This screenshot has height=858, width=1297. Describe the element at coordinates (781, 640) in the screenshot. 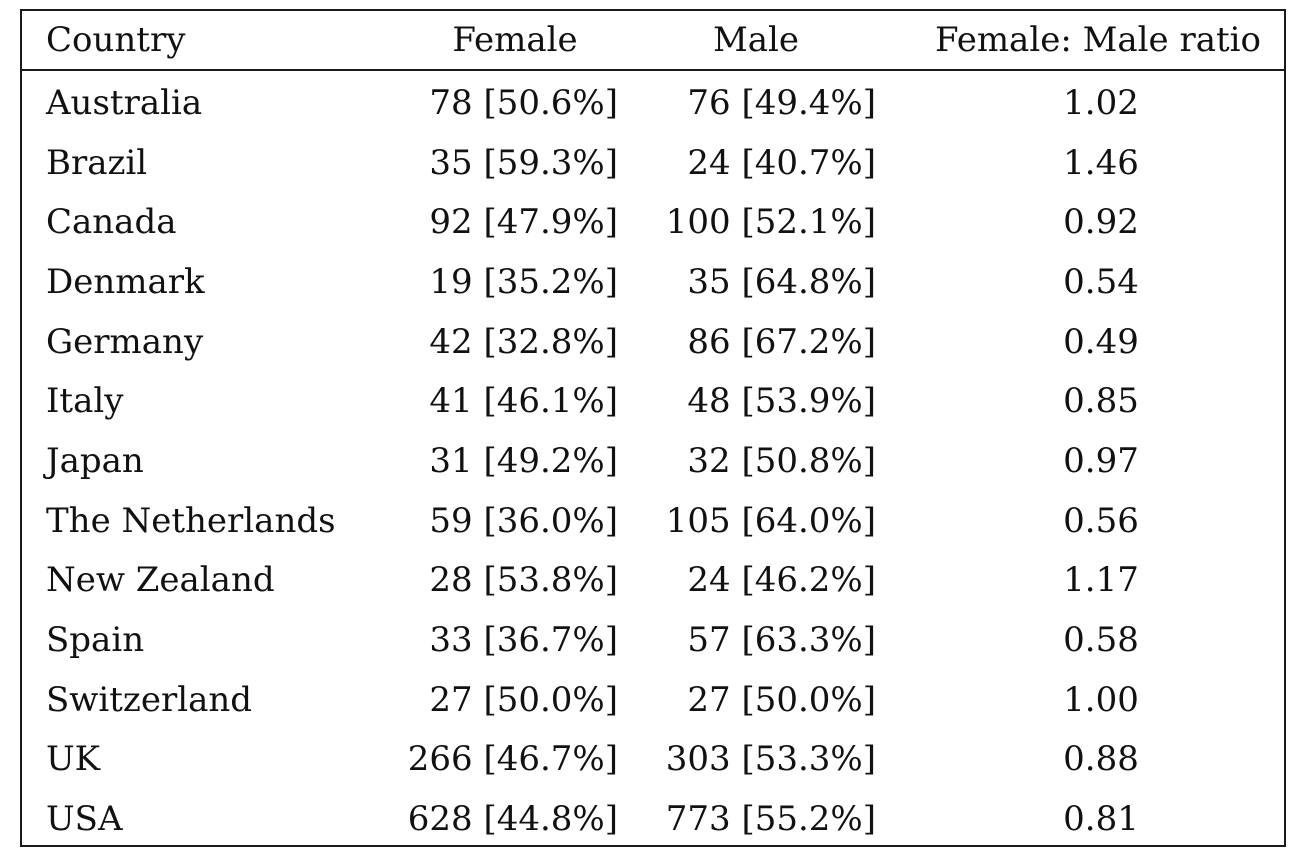

I see `cell-male: 57 [63.3%]` at that location.